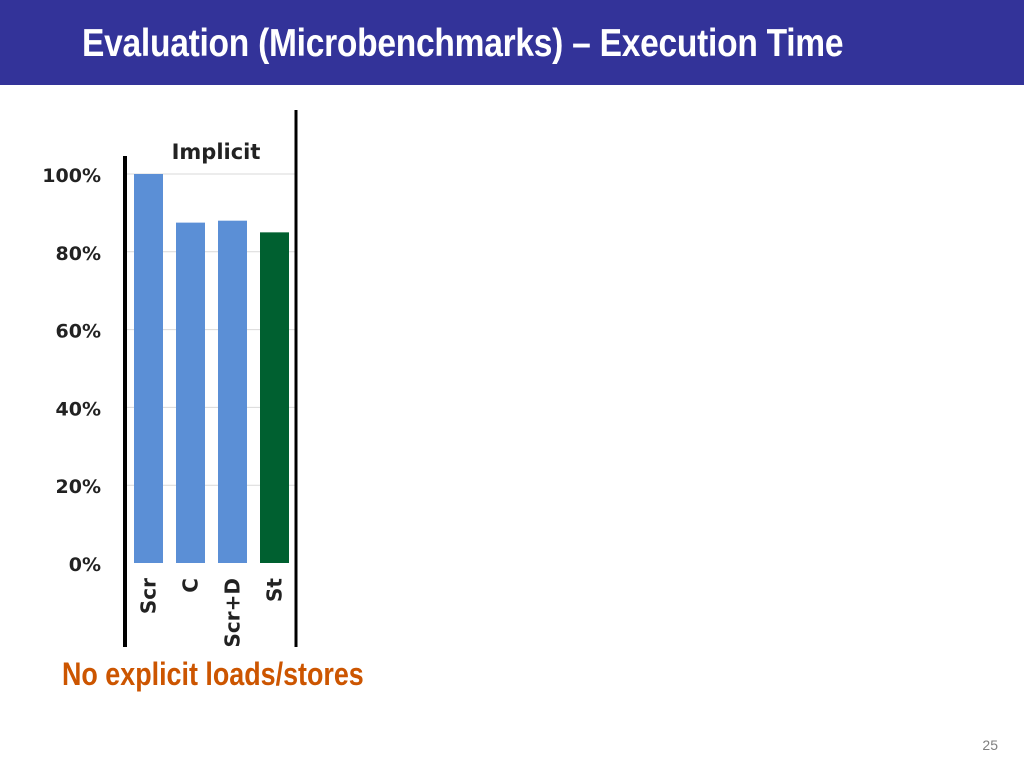 The height and width of the screenshot is (768, 1024). Describe the element at coordinates (213, 674) in the screenshot. I see `footer-note: No explicit loads/stores` at that location.